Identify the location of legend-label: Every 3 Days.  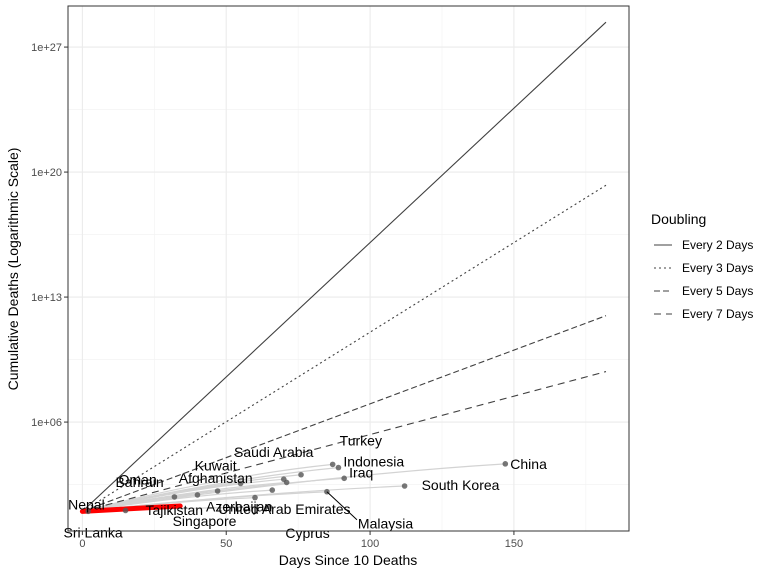
(717, 268).